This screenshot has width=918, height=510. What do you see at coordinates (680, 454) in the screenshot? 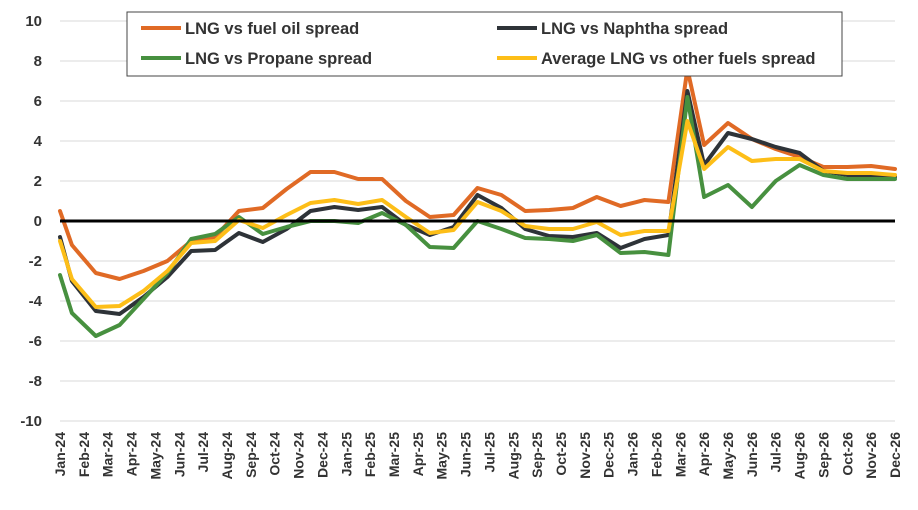
I see `x-tick-label: Mar-26` at bounding box center [680, 454].